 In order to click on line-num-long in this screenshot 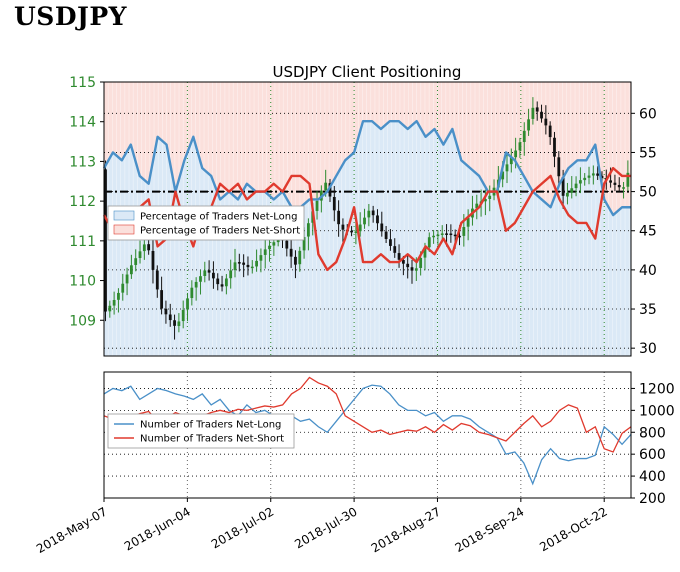, I will do `click(367, 435)`.